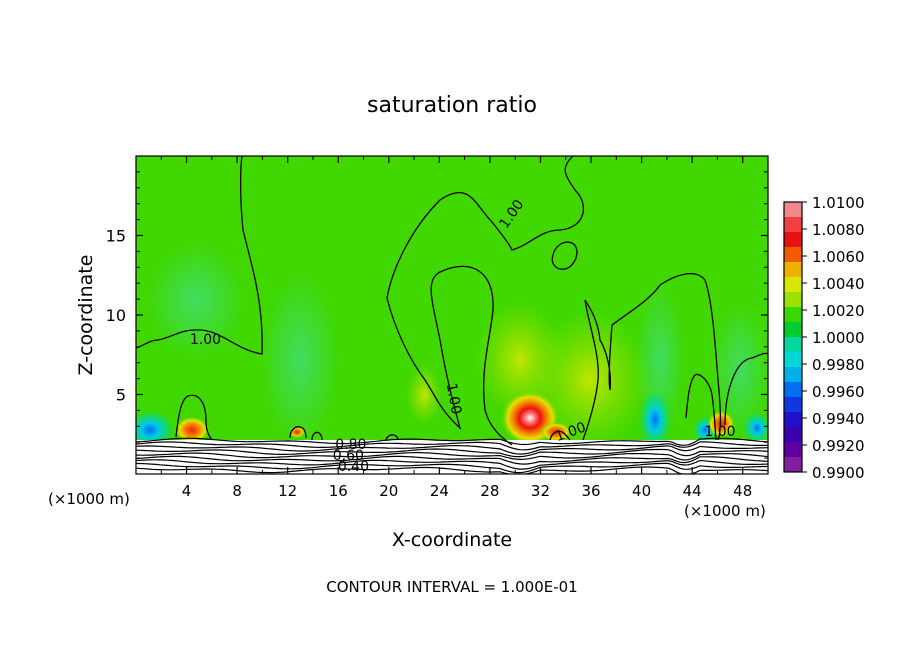 This screenshot has width=904, height=654. Describe the element at coordinates (838, 257) in the screenshot. I see `colorbar-label: 1.0060` at that location.